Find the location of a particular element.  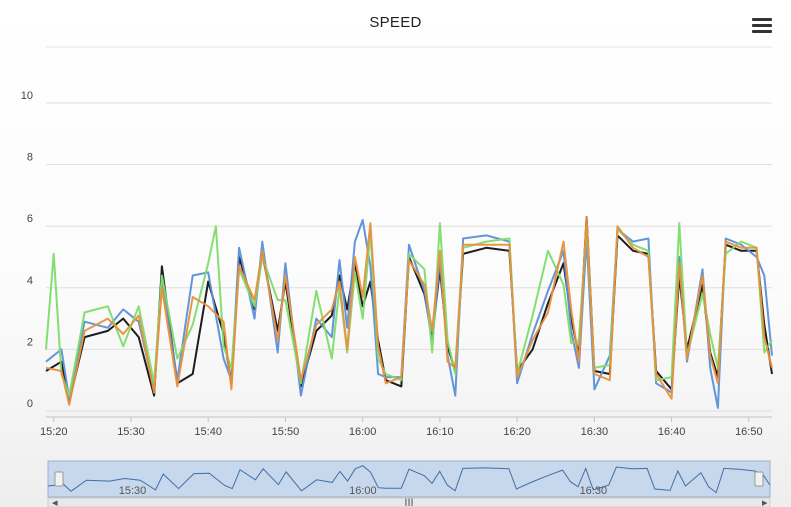

navigator-label: 16:00 is located at coordinates (363, 491).